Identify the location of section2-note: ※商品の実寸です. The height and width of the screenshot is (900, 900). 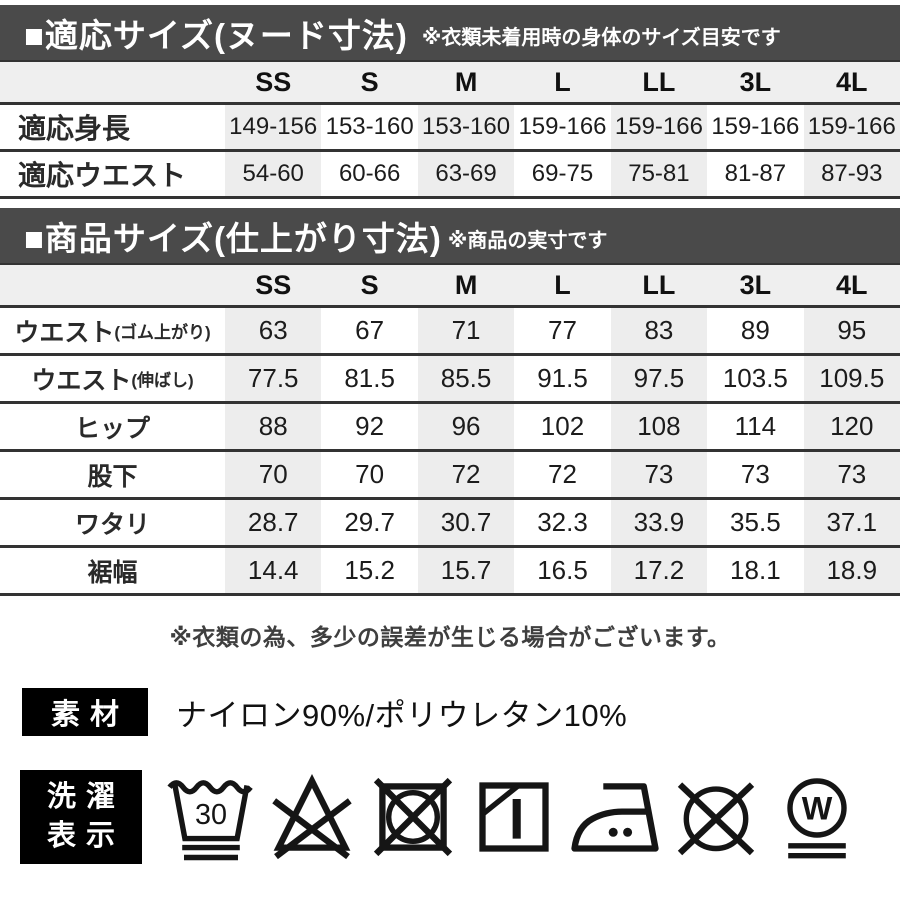
(527, 241).